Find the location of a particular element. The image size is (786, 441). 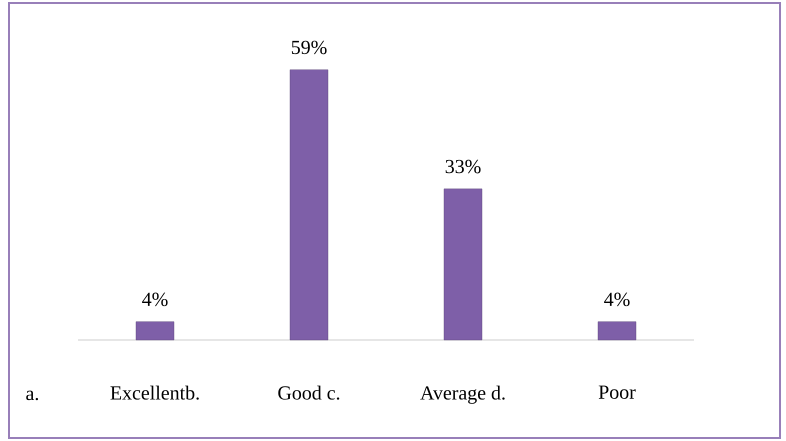

x-tick-label: Average d. is located at coordinates (462, 395).